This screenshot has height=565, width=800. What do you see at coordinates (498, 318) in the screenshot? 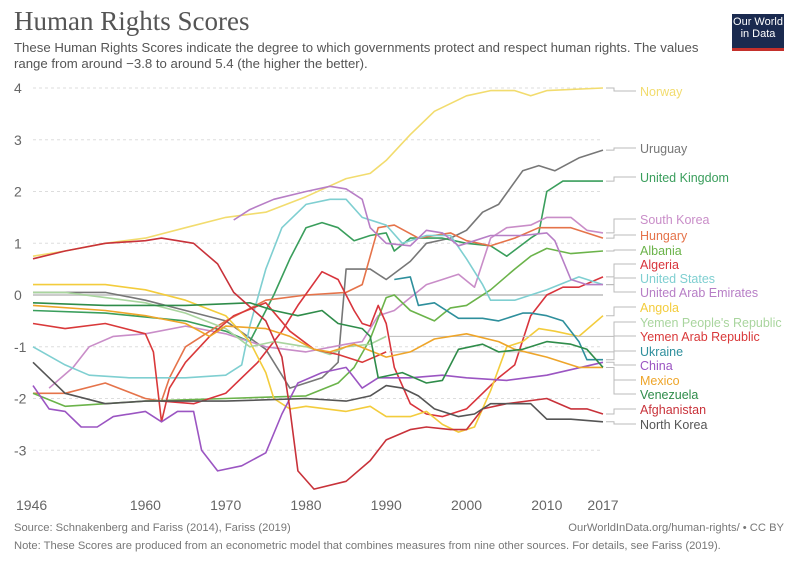
I see `series-line-ukraine` at bounding box center [498, 318].